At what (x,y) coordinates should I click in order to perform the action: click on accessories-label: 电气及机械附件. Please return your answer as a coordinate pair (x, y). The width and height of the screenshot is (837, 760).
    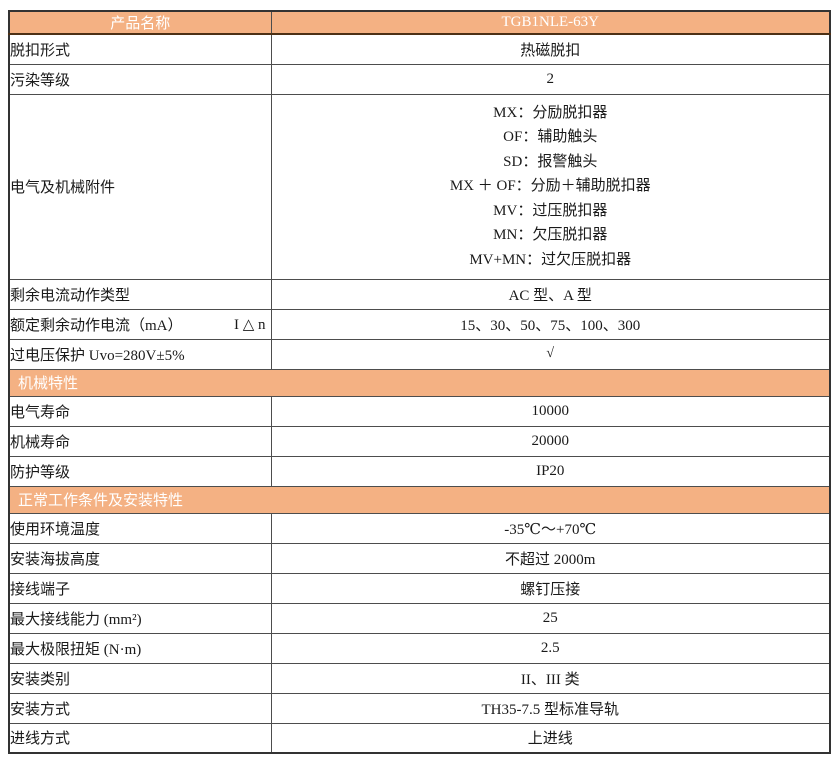
    Looking at the image, I should click on (140, 186).